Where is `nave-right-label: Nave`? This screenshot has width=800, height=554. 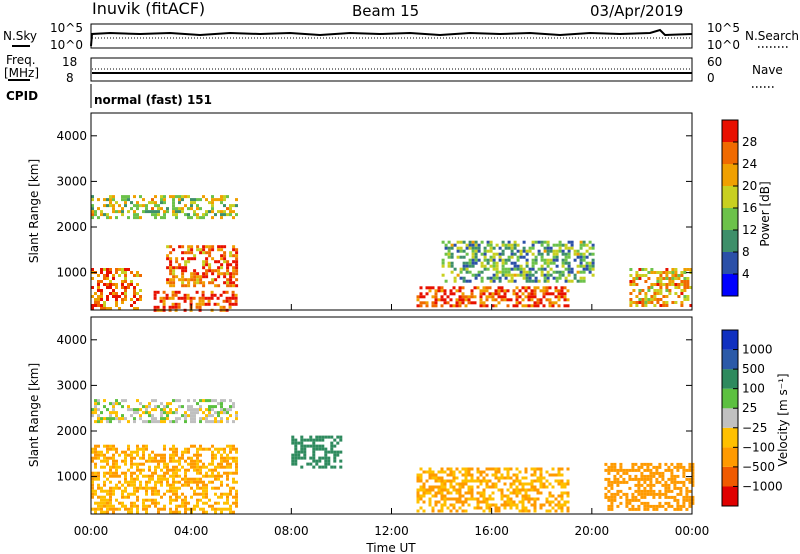
nave-right-label: Nave is located at coordinates (767, 70).